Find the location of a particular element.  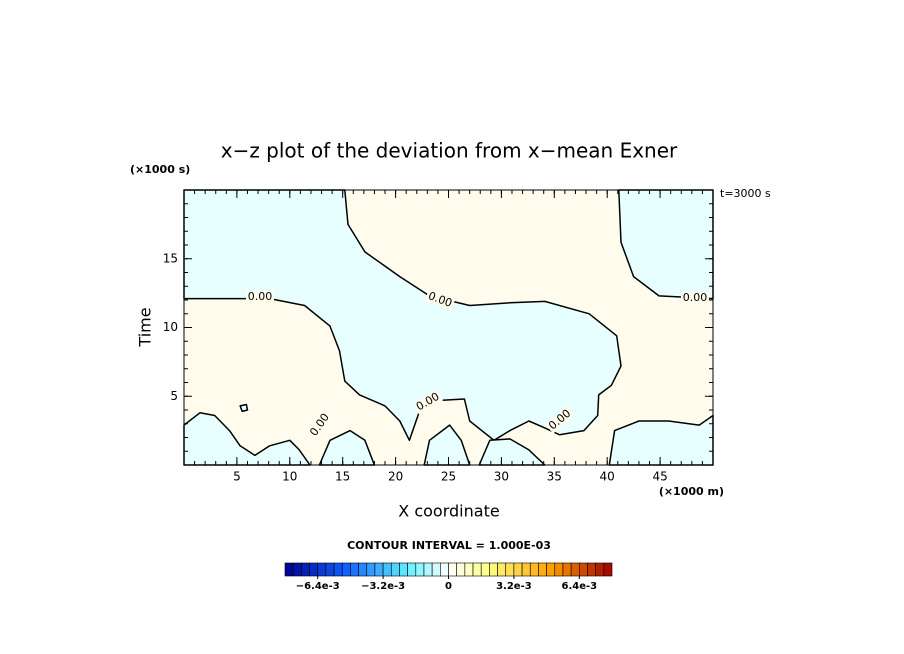

y-axis-label: Time is located at coordinates (145, 327).